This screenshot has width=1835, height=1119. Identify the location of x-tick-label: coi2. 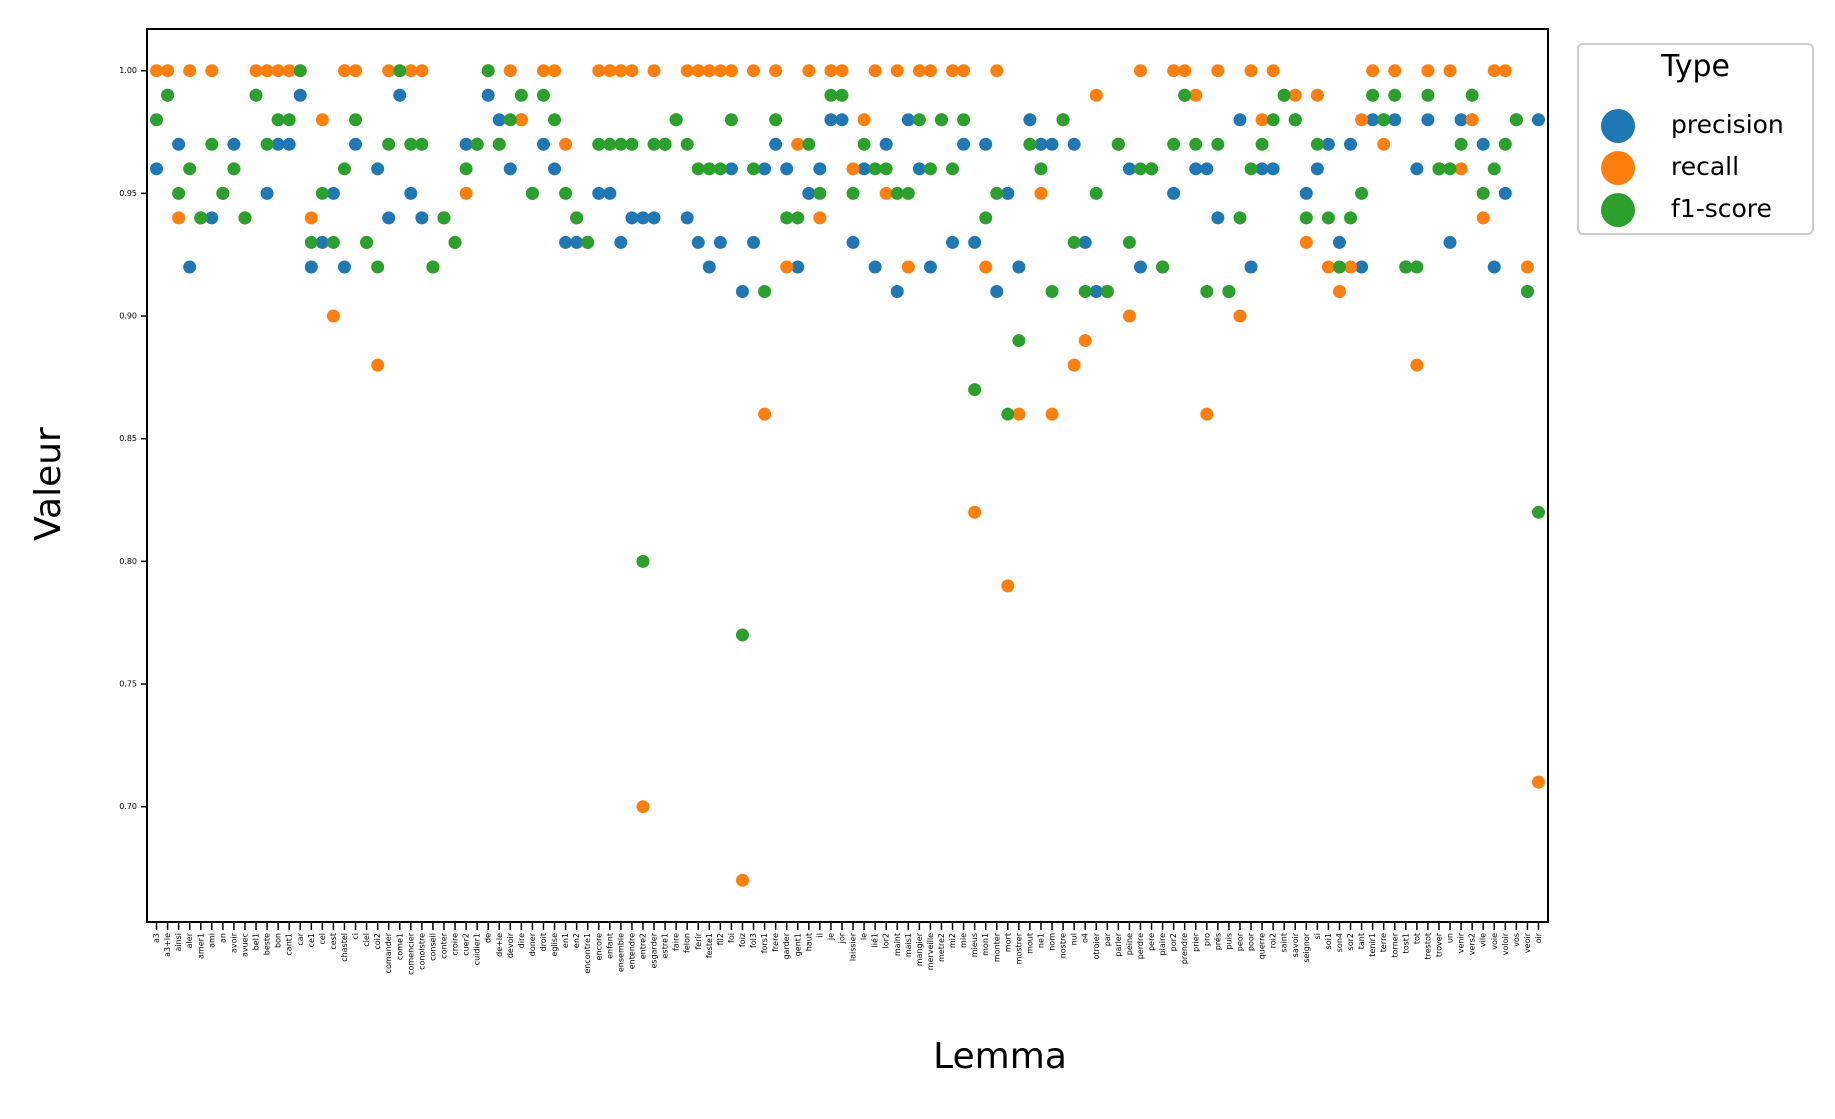
(377, 941).